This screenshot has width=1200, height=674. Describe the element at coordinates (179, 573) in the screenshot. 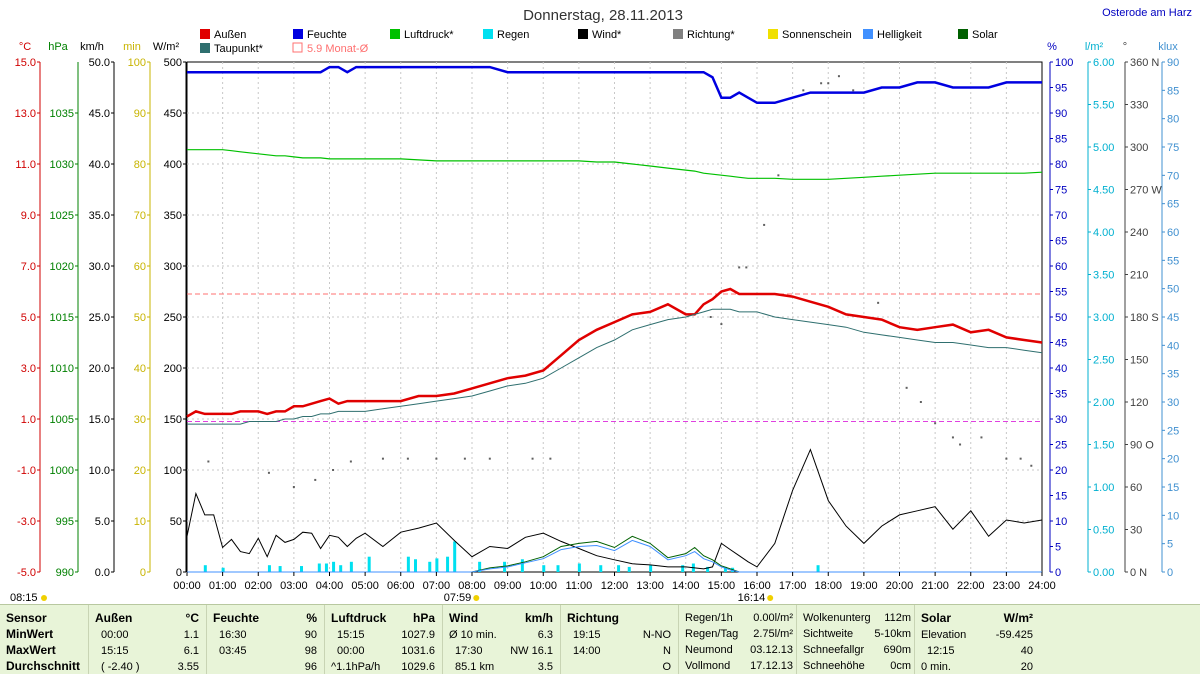

I see `axis-tick-label-wm2: 0` at that location.